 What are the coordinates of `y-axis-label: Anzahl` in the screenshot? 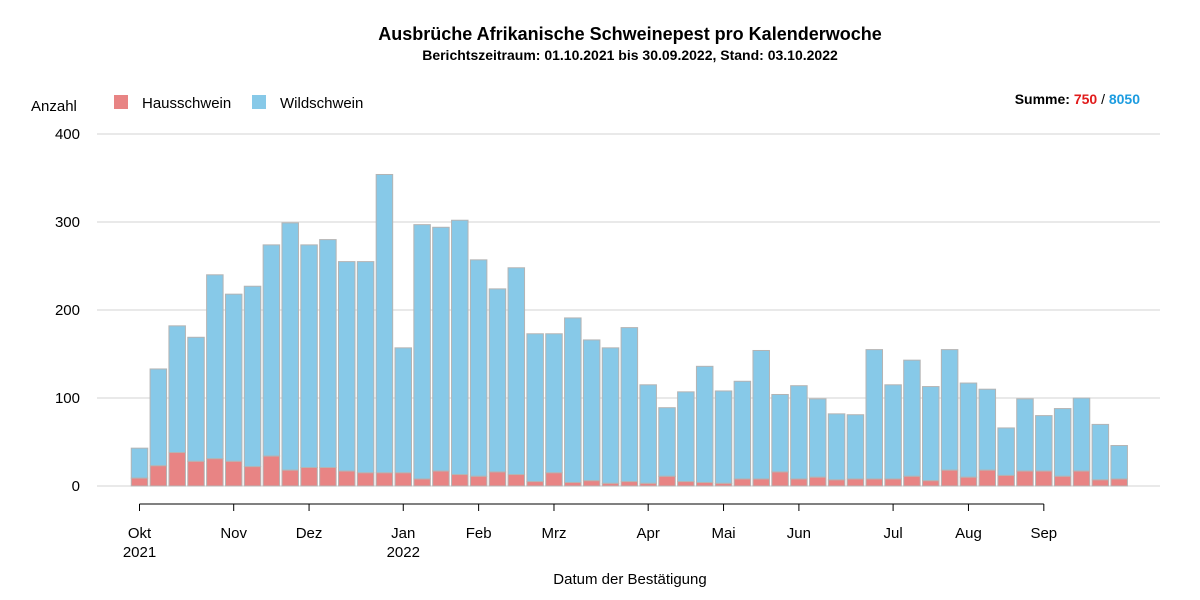 It's located at (54, 106).